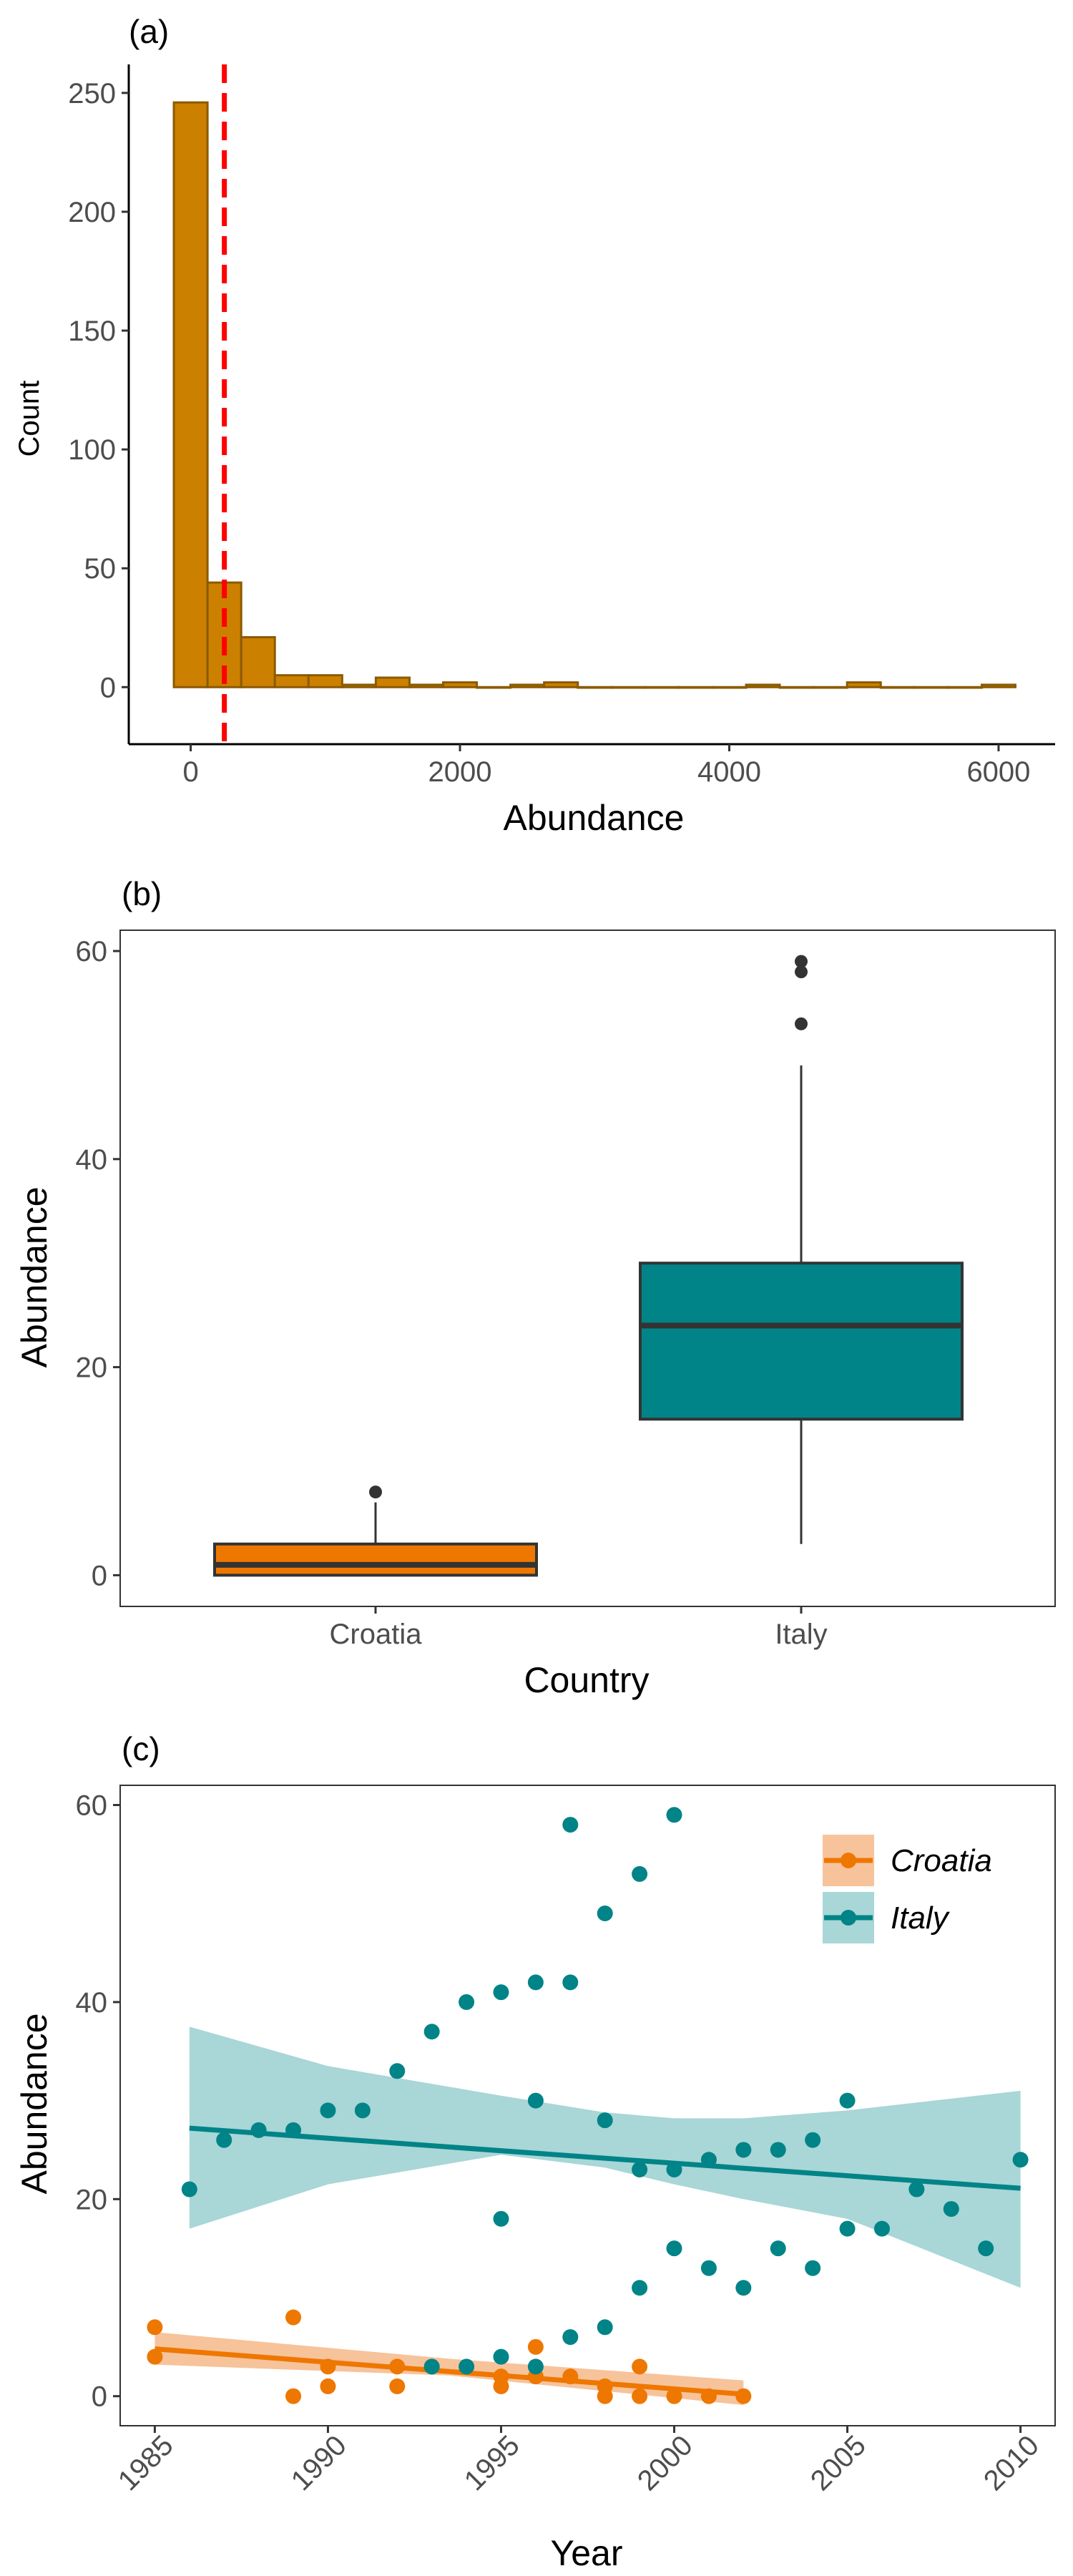 The height and width of the screenshot is (2576, 1073). I want to click on y-tick-label: 250, so click(92, 93).